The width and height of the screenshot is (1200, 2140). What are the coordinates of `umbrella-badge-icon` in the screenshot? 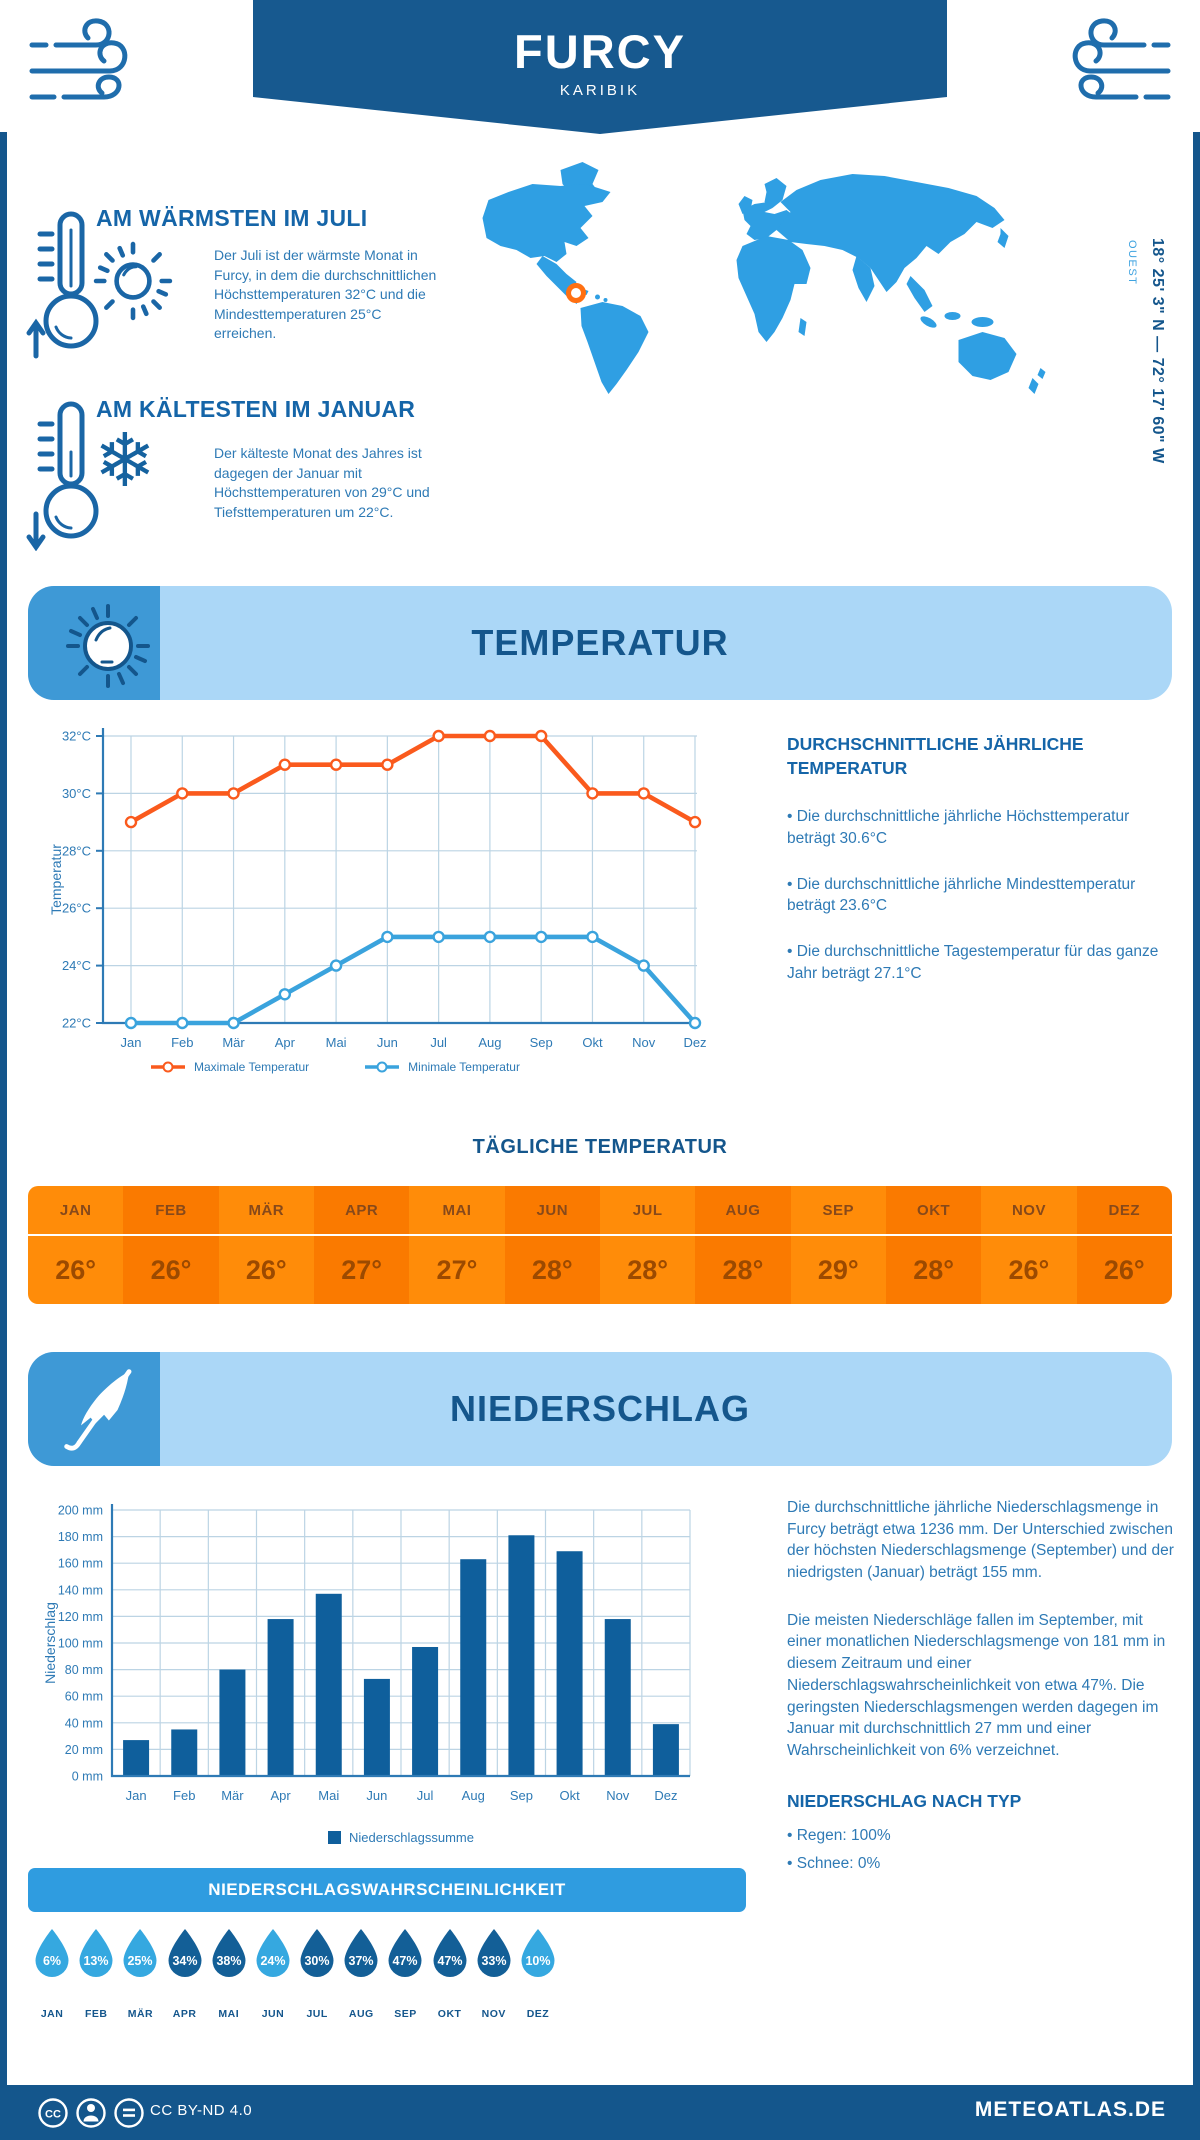 It's located at (98, 1410).